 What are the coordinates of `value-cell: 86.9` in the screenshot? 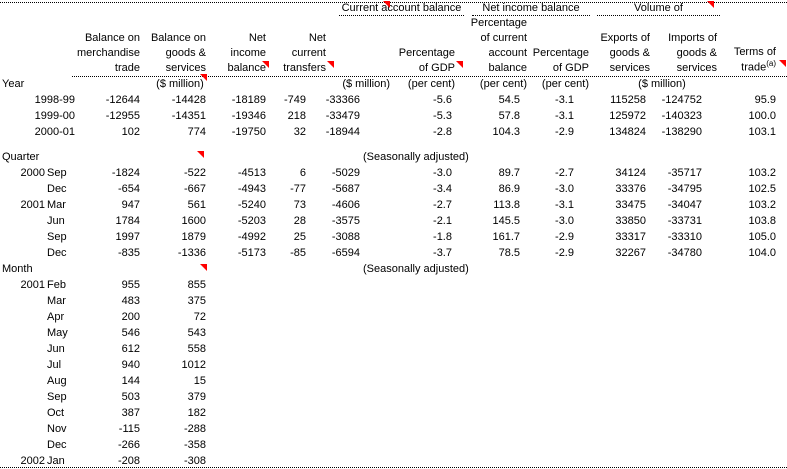 It's located at (509, 189).